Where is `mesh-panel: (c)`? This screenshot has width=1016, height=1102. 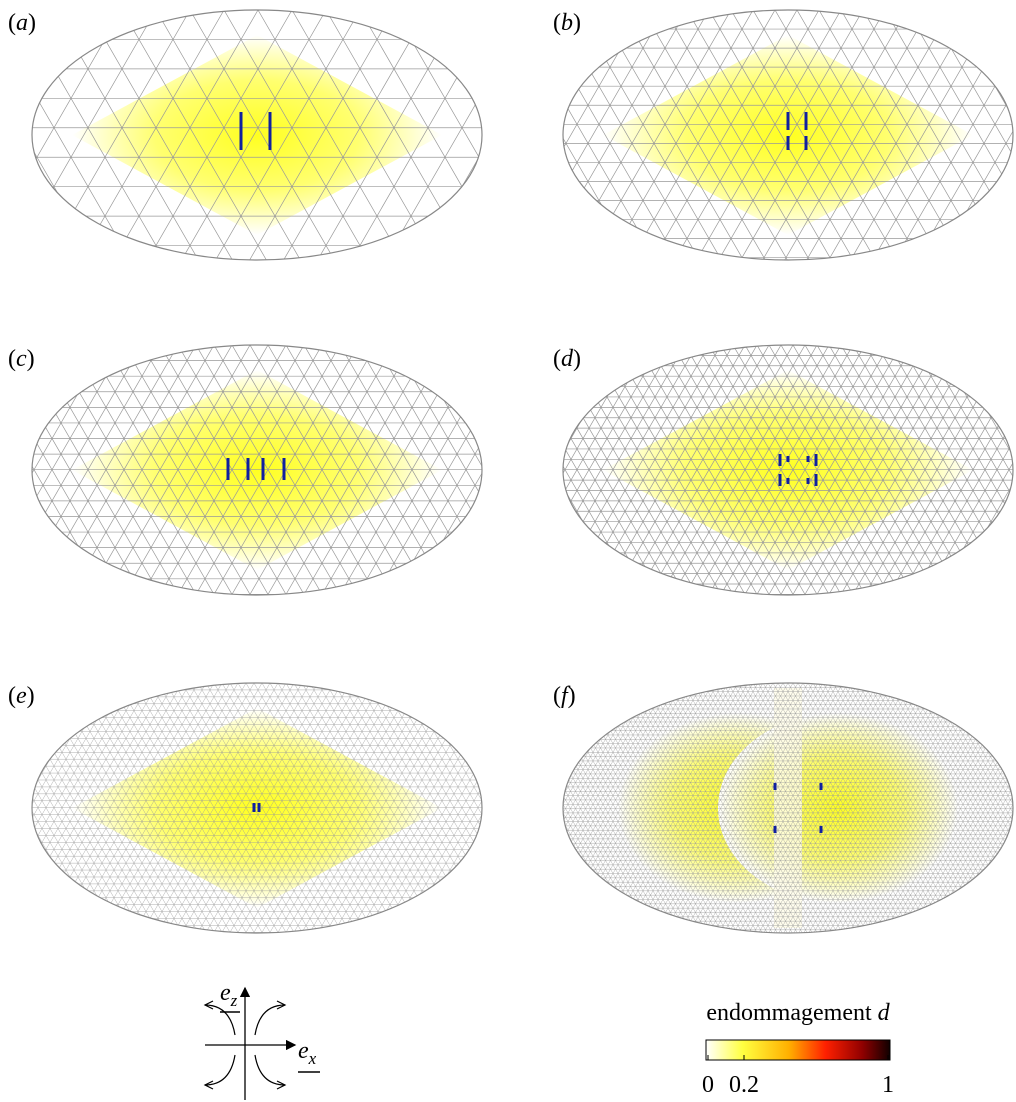
mesh-panel: (c) is located at coordinates (245, 470).